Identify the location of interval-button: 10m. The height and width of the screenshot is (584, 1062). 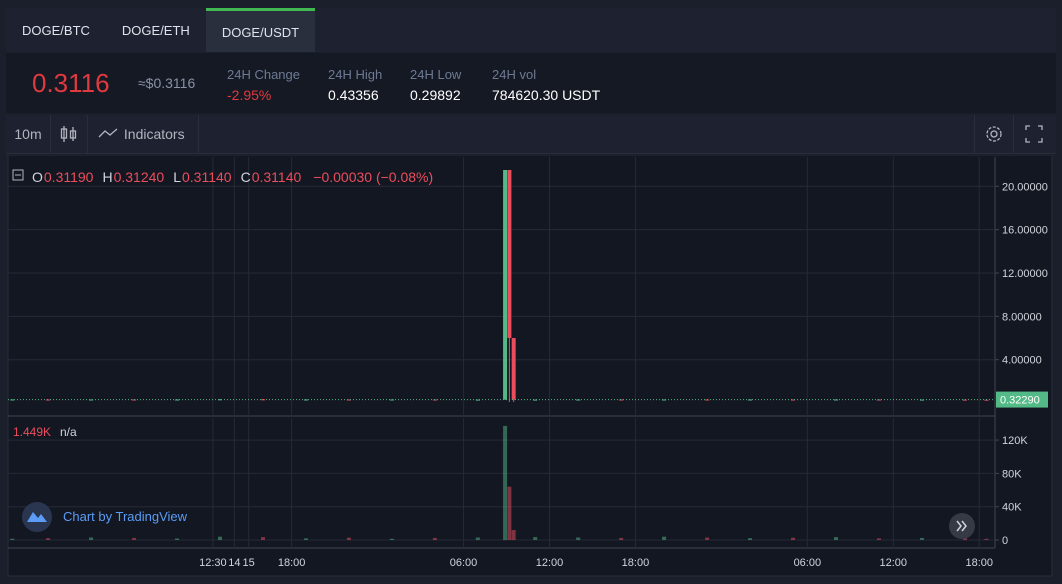
(28, 134).